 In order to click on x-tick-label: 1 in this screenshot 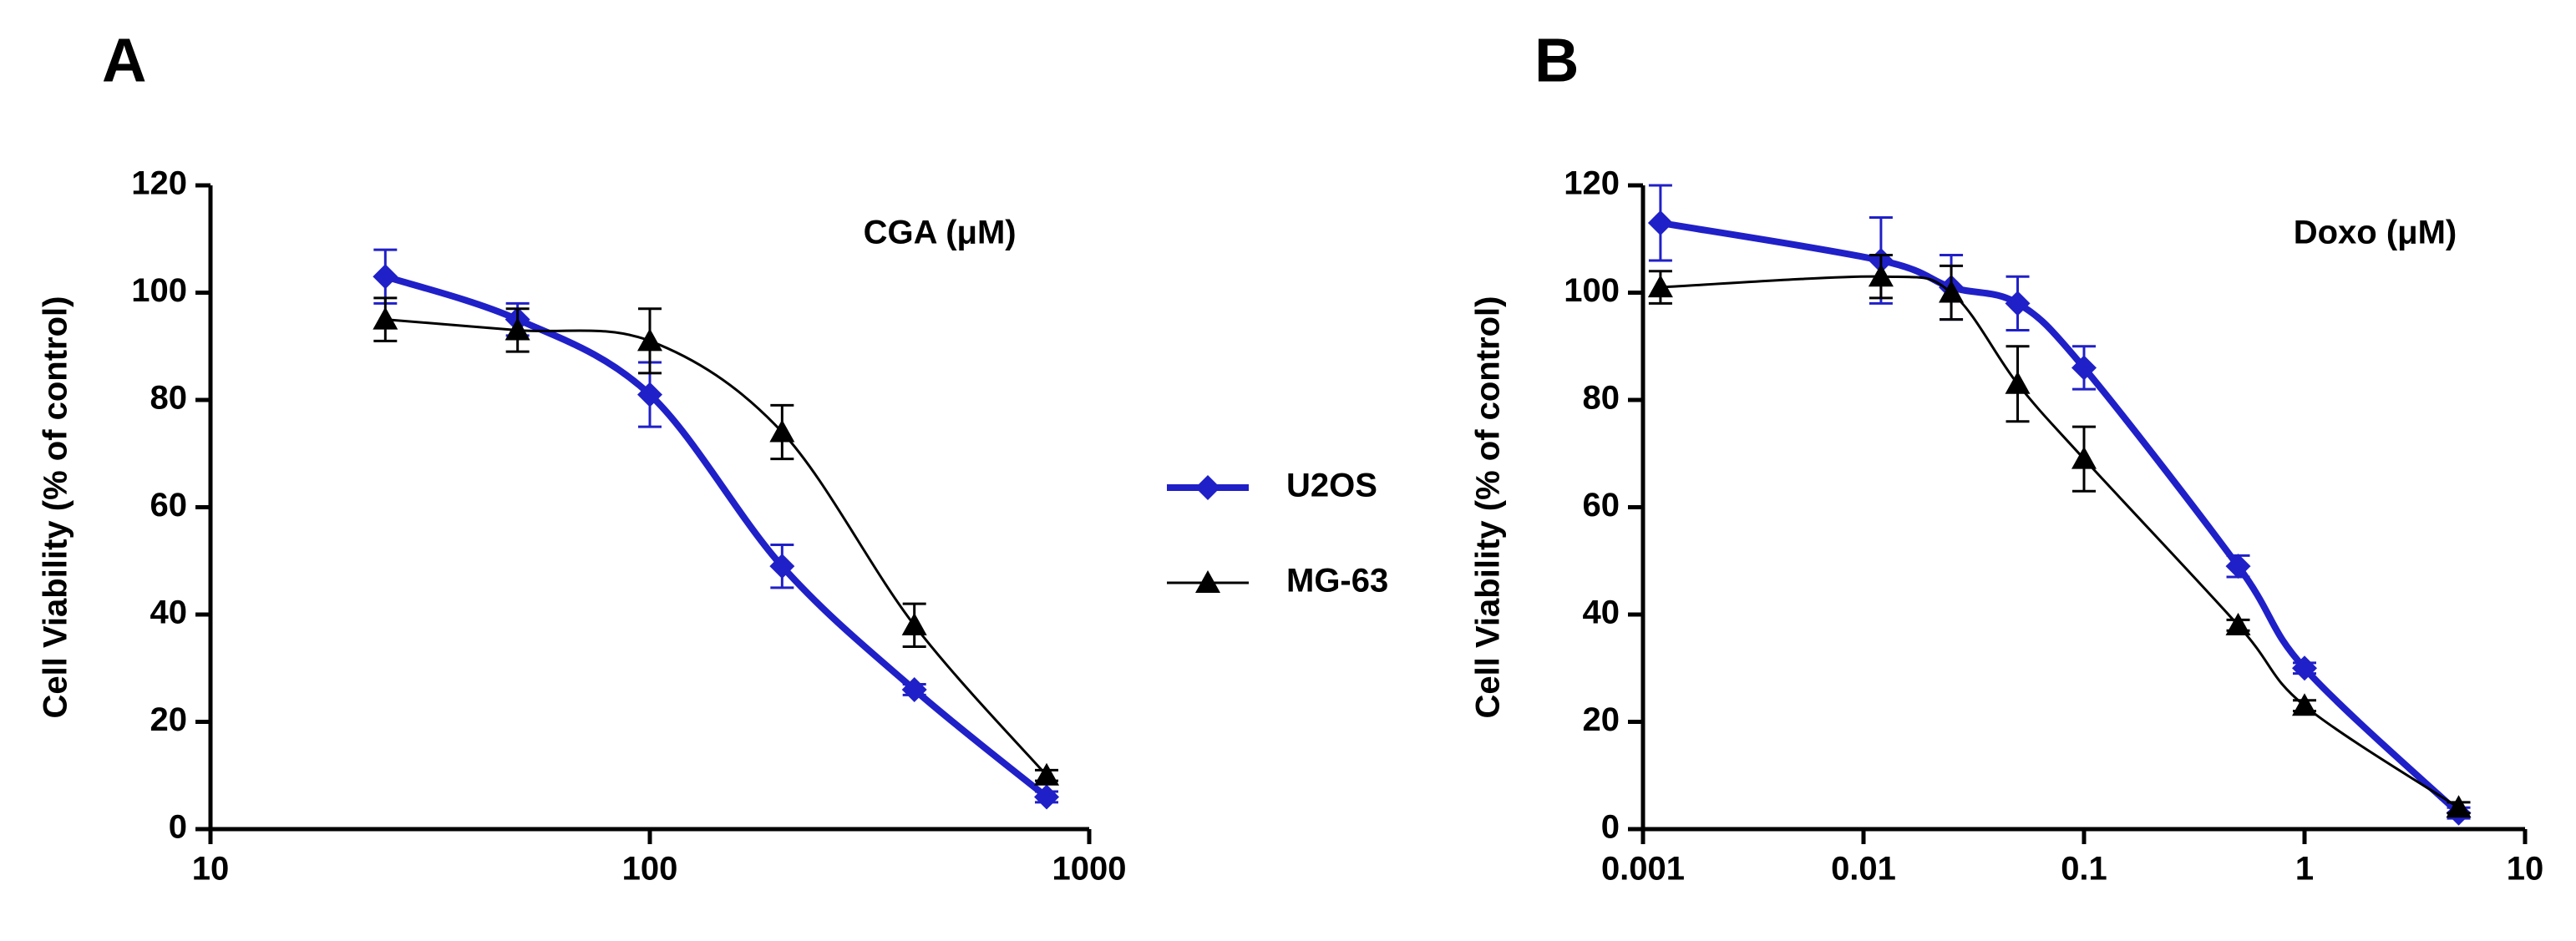, I will do `click(2304, 869)`.